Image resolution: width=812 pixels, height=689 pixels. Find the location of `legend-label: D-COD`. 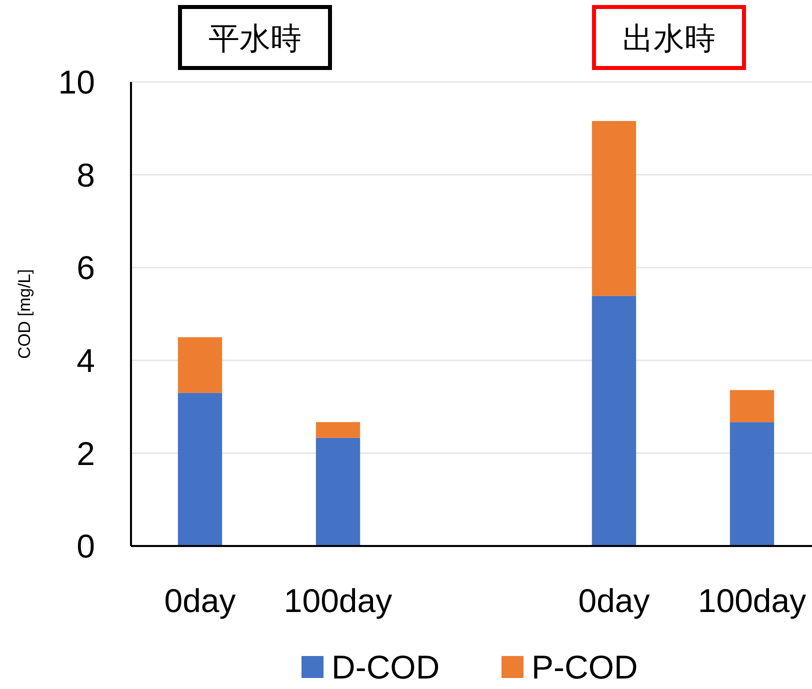

legend-label: D-COD is located at coordinates (386, 667).